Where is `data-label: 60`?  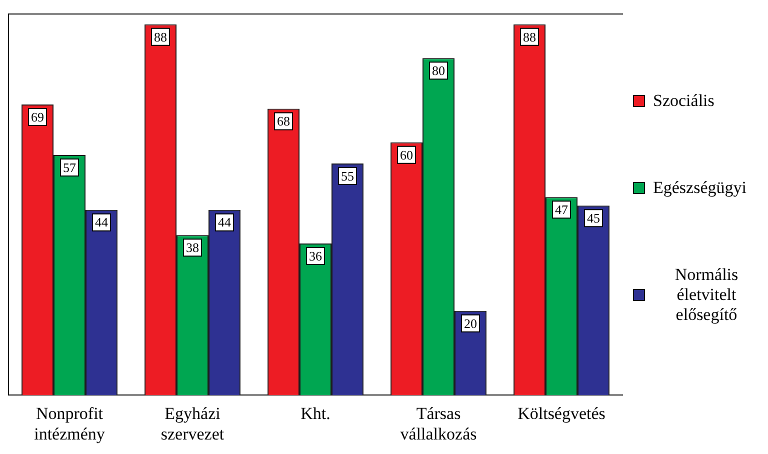 data-label: 60 is located at coordinates (407, 154).